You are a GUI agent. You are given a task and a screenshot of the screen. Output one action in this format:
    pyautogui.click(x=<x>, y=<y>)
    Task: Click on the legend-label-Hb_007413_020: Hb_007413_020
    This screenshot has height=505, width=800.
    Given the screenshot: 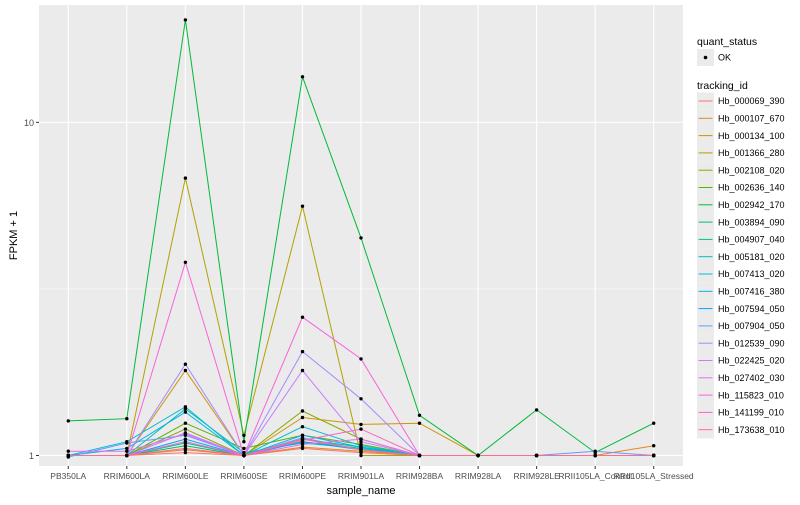 What is the action you would take?
    pyautogui.click(x=751, y=274)
    